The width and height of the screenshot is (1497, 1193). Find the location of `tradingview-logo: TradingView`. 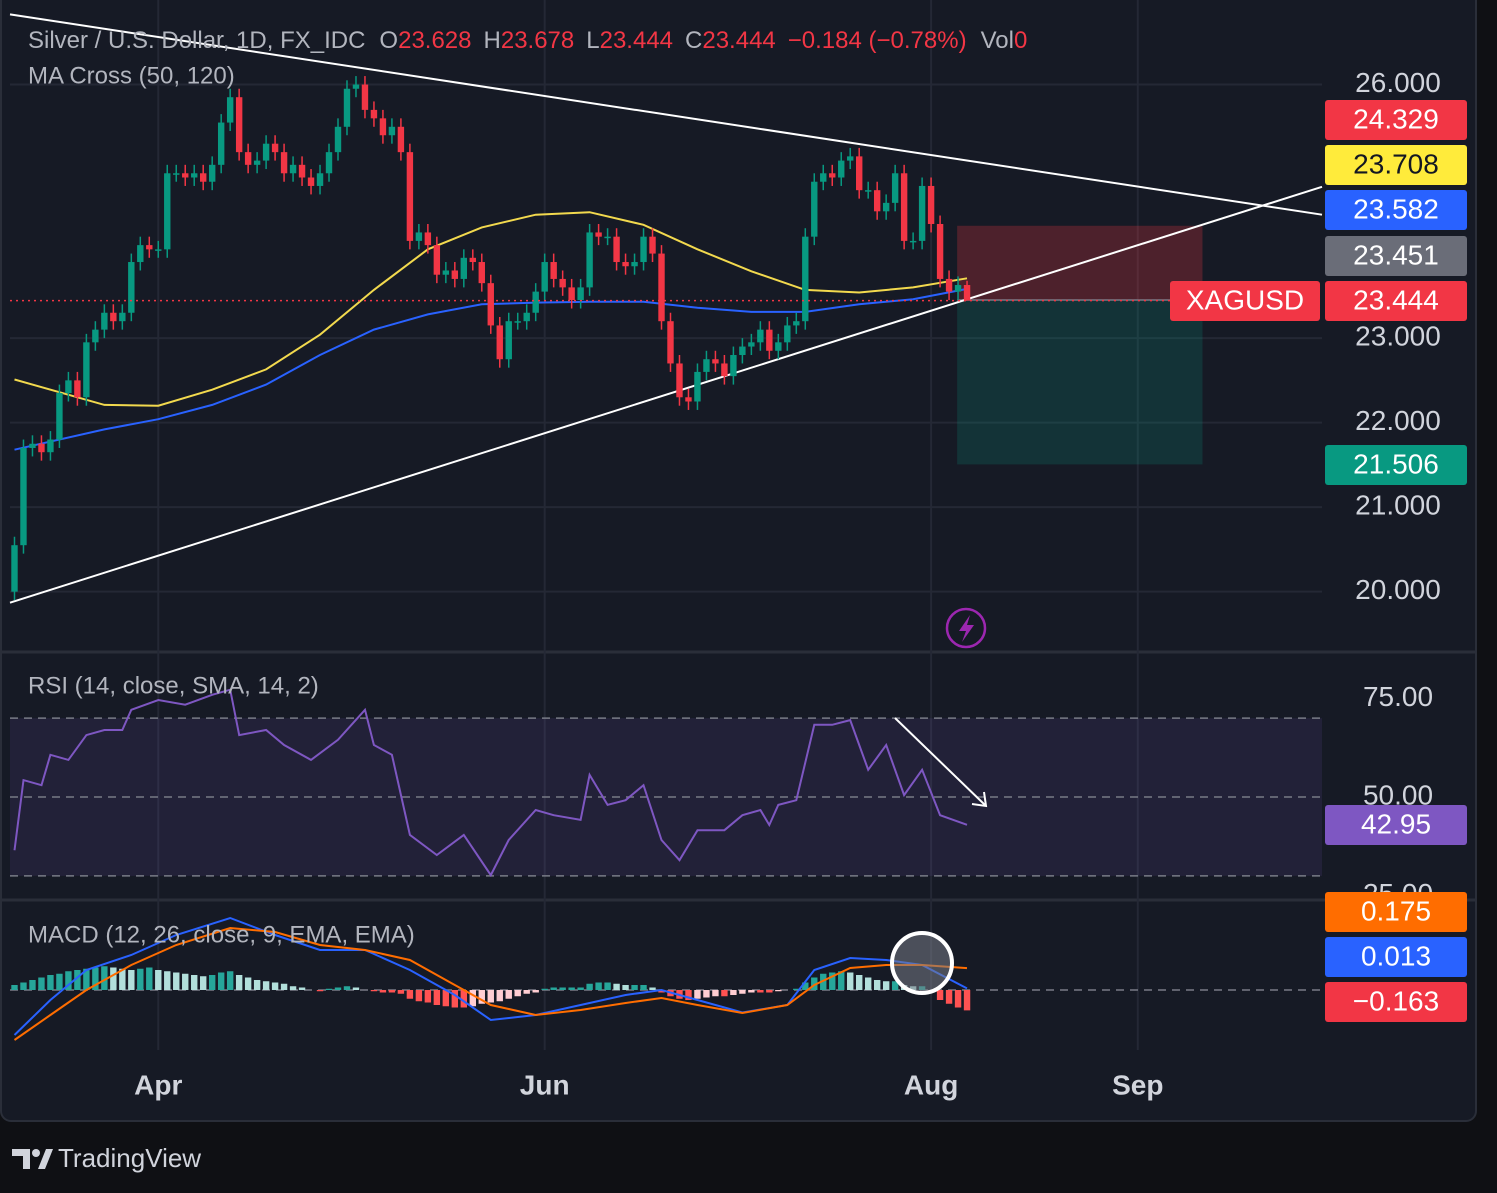

tradingview-logo: TradingView is located at coordinates (106, 1158).